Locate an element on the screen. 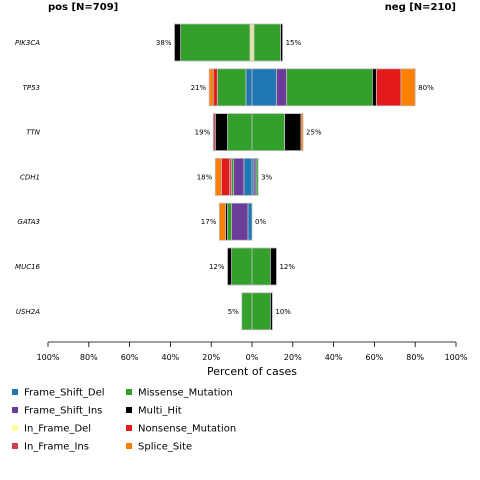  legend-label: In_Frame_Del is located at coordinates (57, 429).